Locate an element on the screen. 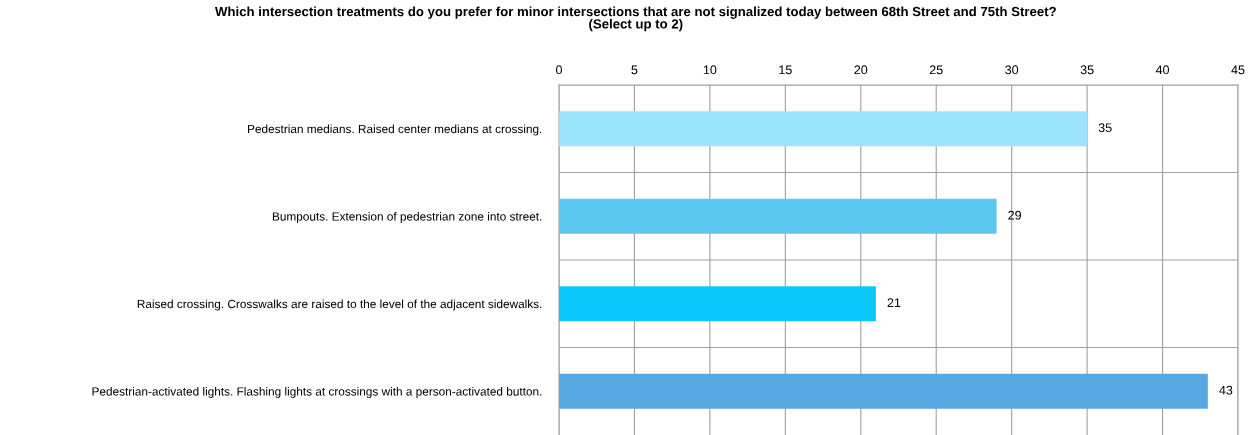  data-label: 21 is located at coordinates (894, 302).